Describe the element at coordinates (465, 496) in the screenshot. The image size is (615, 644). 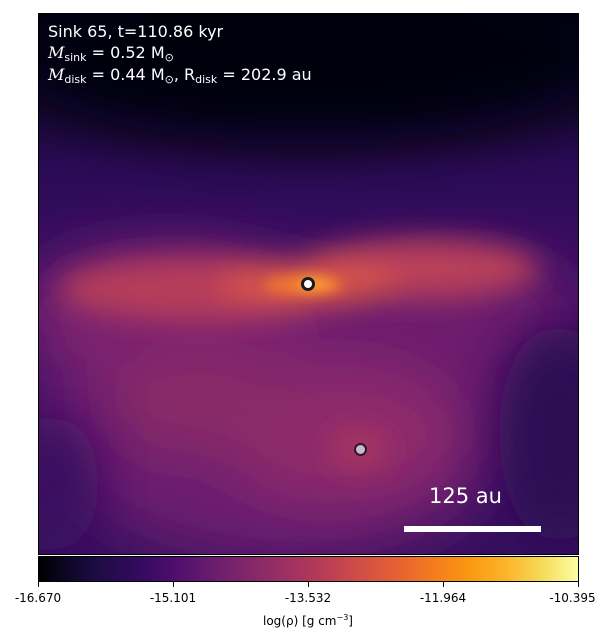
I see `scalebar-label: 125 au` at that location.